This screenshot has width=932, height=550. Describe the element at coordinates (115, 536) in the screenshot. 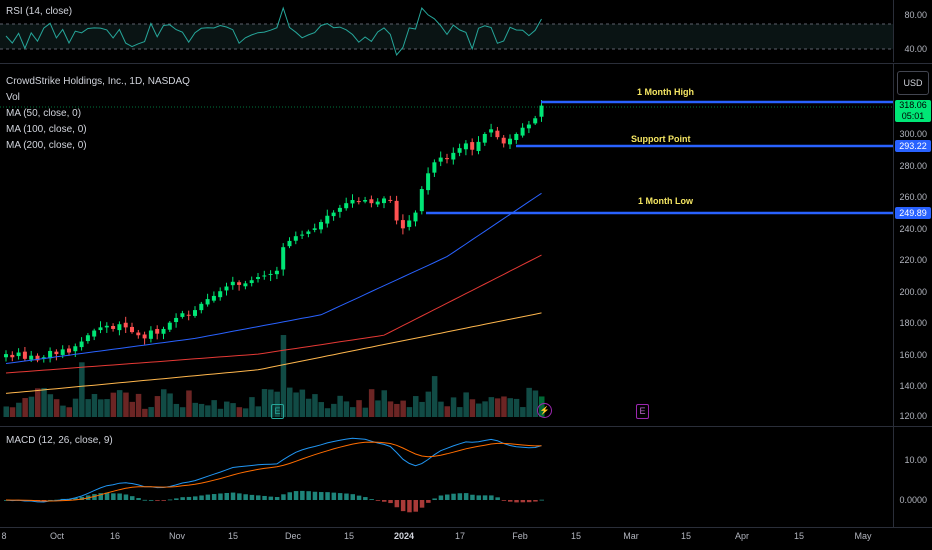

I see `time-tick: 16` at that location.